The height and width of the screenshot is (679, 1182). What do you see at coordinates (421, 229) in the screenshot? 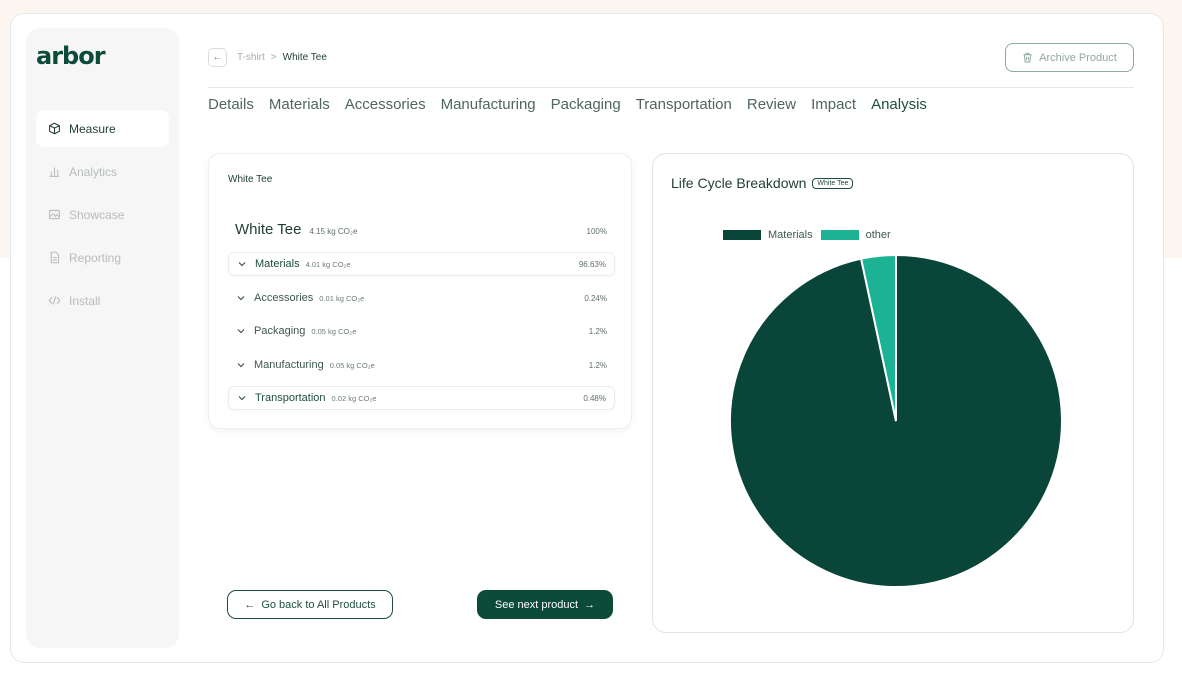
I see `total-row: White Tee 4.15 kg CO₂e 100%` at bounding box center [421, 229].